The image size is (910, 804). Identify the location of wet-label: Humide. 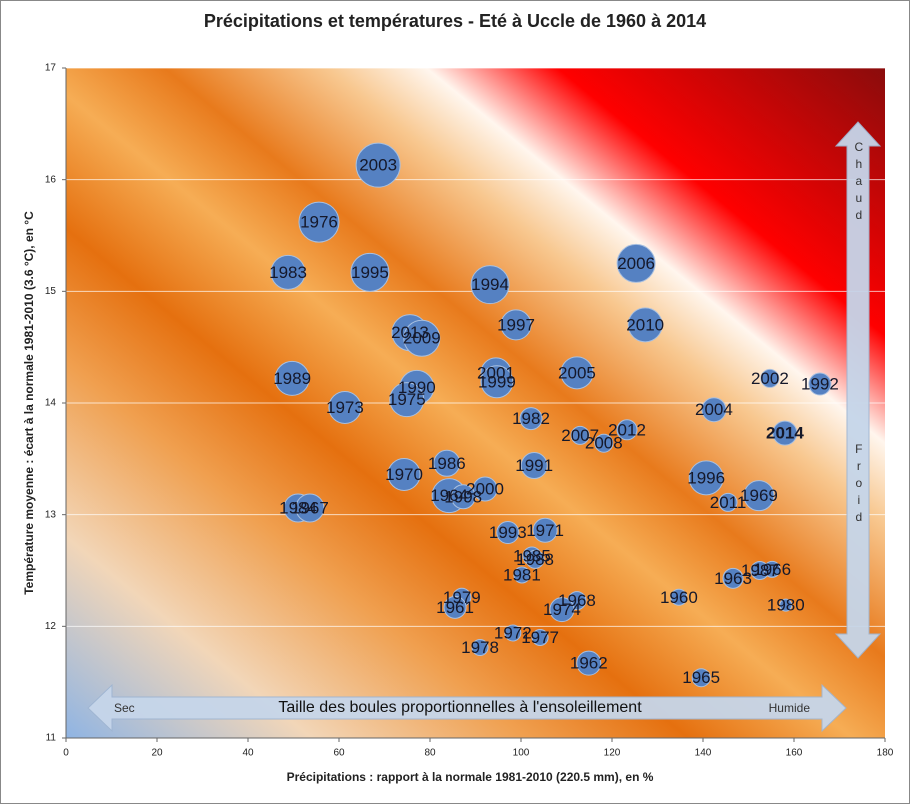
(790, 708).